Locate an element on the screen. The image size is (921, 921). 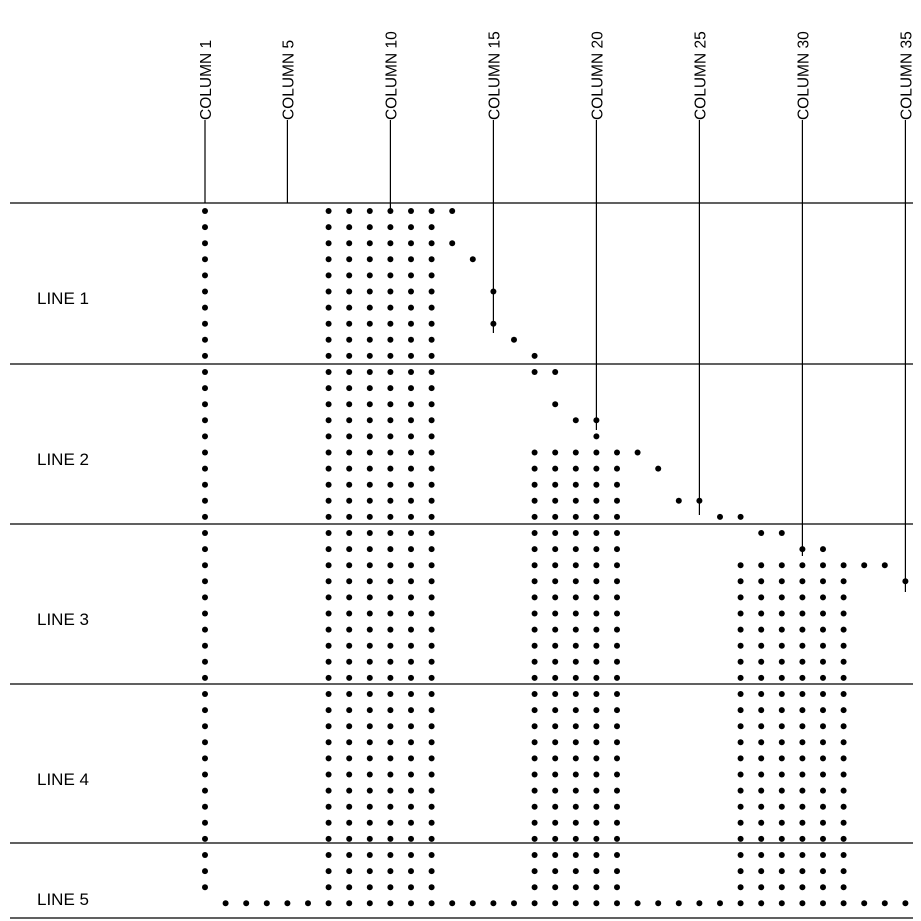
column-label: COLUMN 15 is located at coordinates (494, 75).